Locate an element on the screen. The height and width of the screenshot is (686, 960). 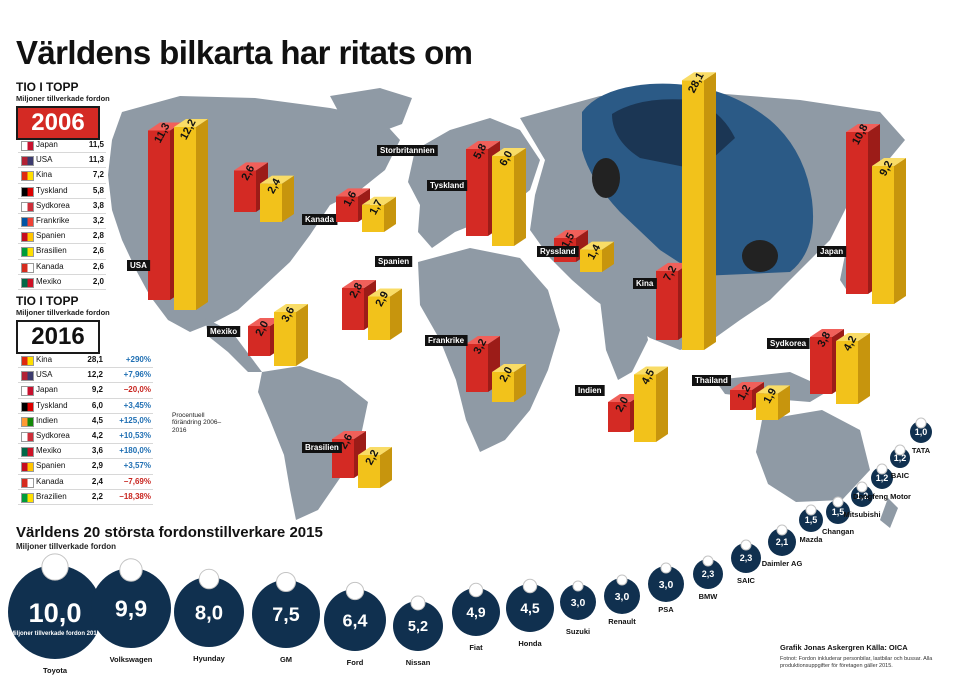
country-name: USA is located at coordinates (44, 160).